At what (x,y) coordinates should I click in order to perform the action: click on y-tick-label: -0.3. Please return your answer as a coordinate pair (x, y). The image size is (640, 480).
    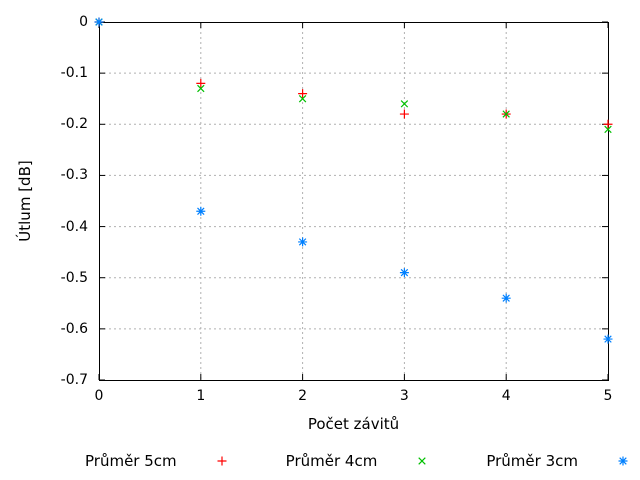
    Looking at the image, I should click on (74, 175).